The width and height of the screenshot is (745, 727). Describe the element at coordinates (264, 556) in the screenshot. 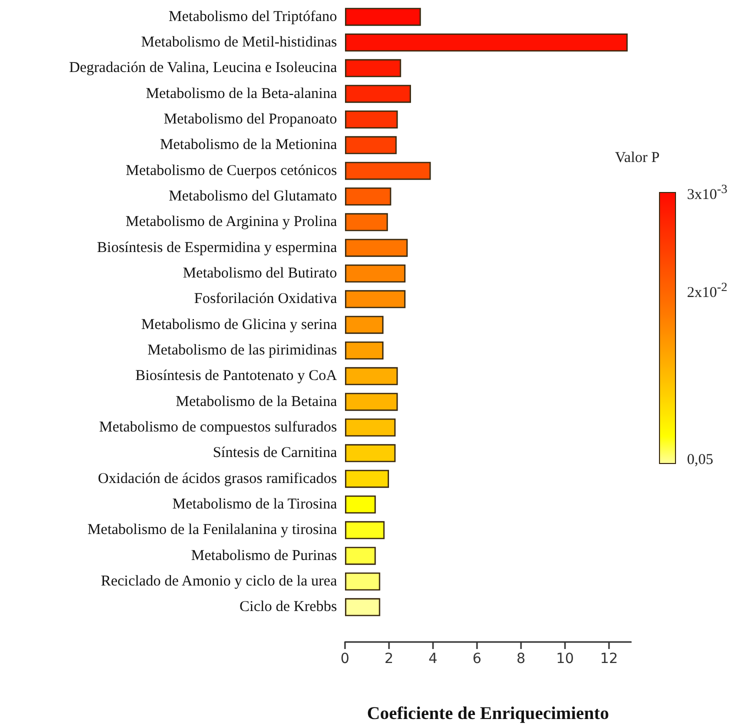

I see `y-tick-label: Metabolismo de Purinas` at that location.